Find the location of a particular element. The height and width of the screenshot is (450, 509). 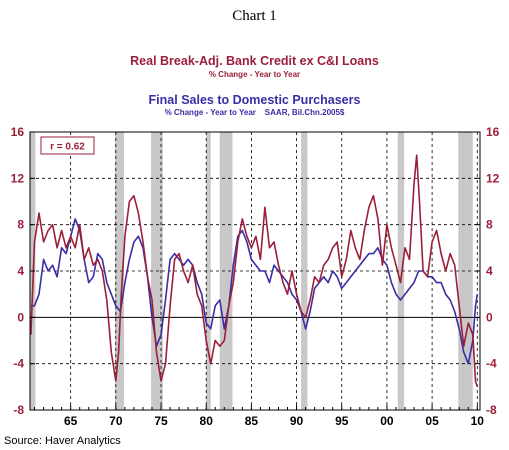

y-tick-label-left: 8 is located at coordinates (20, 225).